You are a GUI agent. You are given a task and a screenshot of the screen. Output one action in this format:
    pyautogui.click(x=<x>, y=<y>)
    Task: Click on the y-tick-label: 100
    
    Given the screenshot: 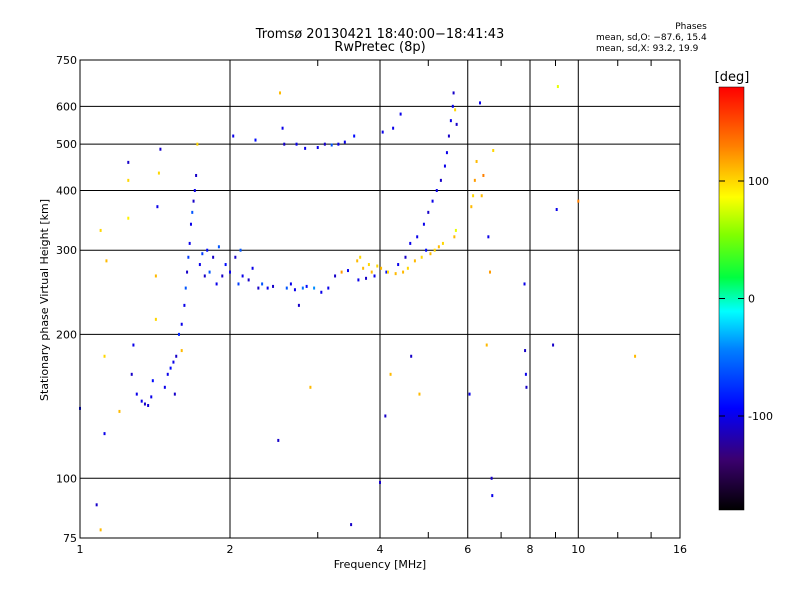 What is the action you would take?
    pyautogui.click(x=66, y=478)
    